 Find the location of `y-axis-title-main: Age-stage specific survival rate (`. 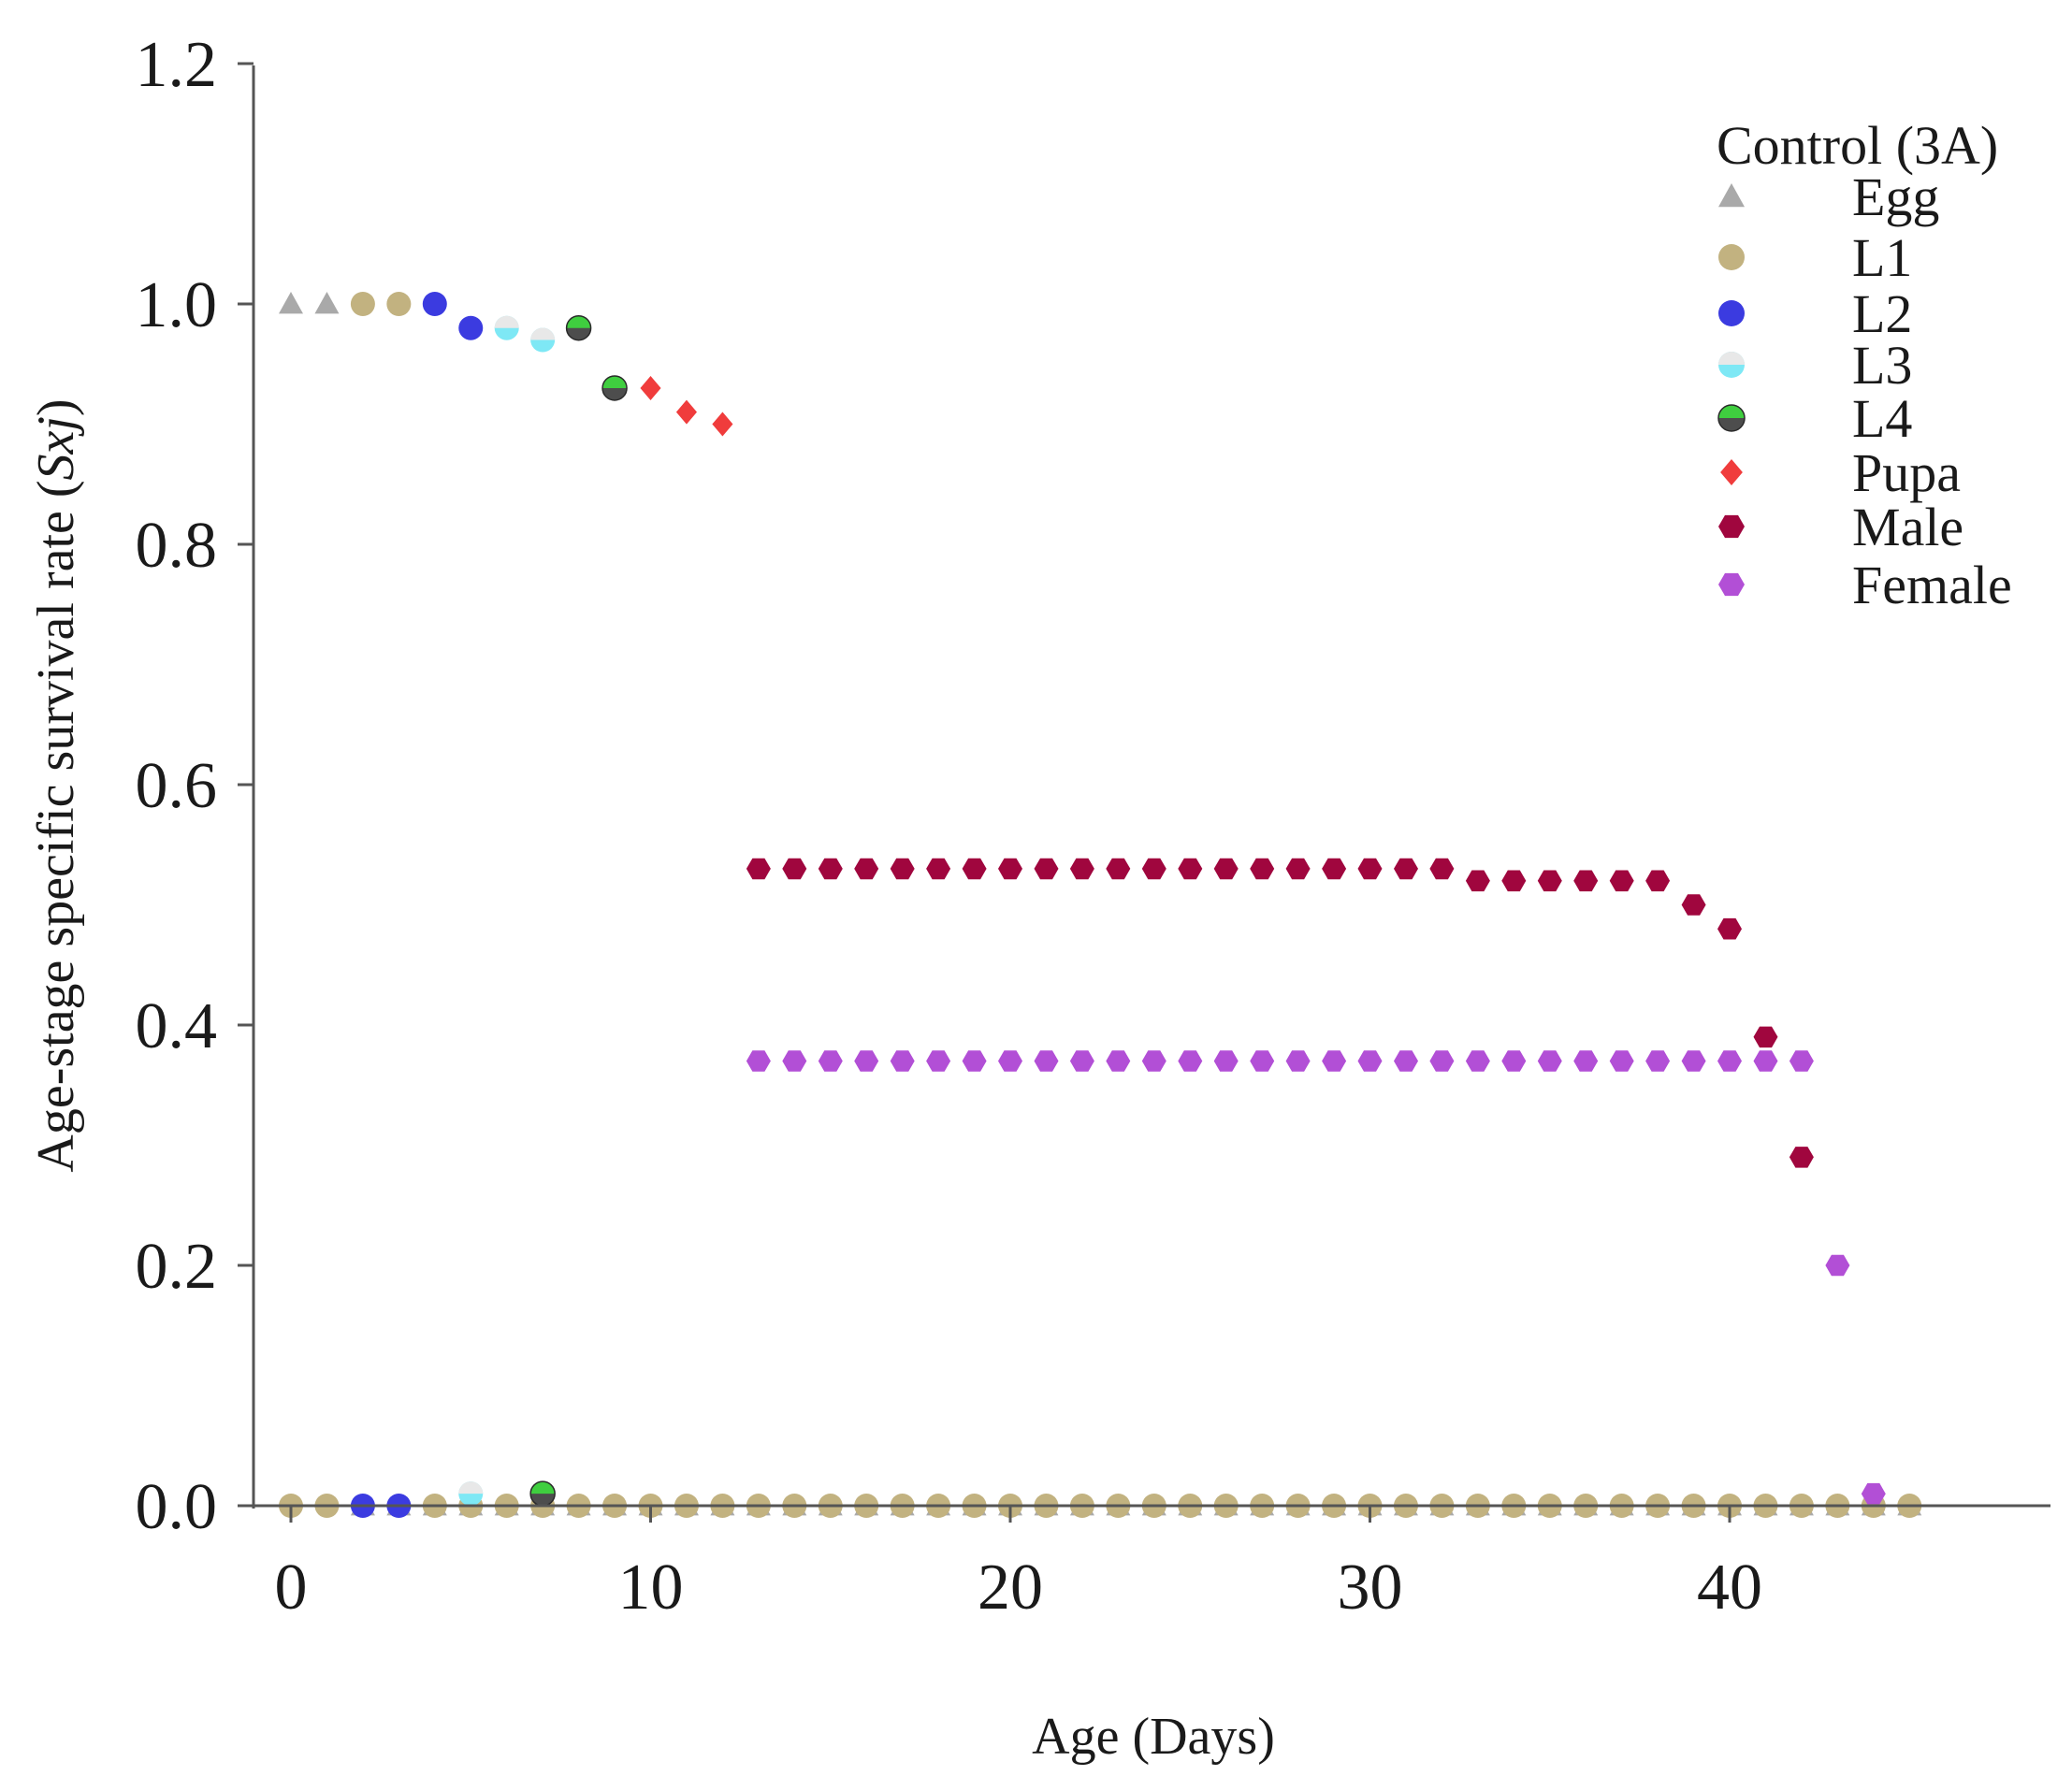

y-axis-title-main: Age-stage specific survival rate ( is located at coordinates (56, 826).